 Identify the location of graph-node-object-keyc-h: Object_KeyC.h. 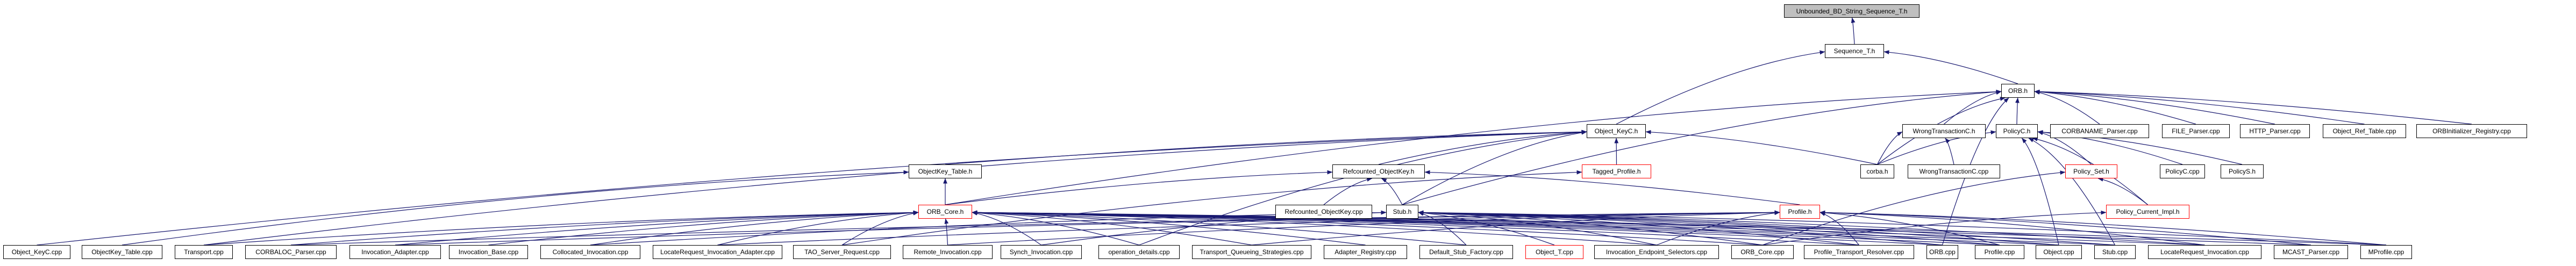
(1616, 131).